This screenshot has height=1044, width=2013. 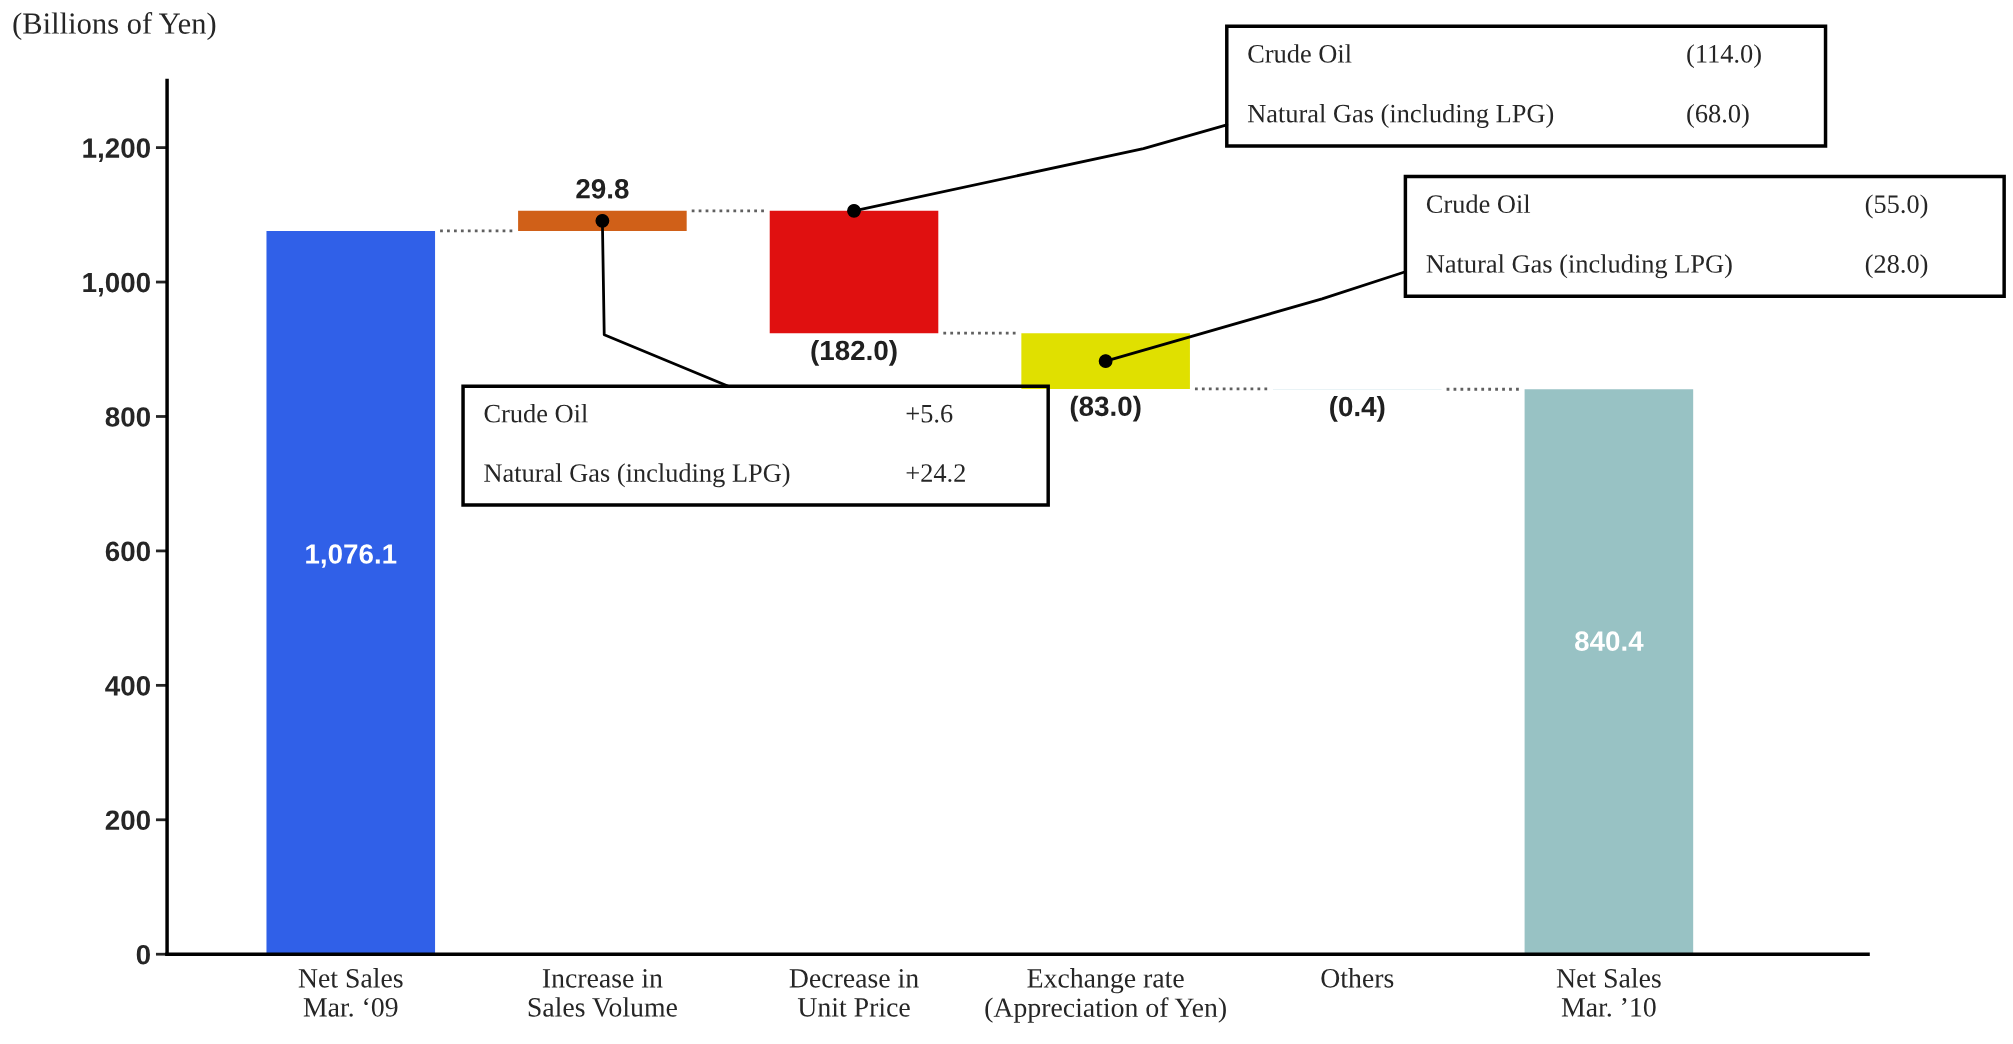 What do you see at coordinates (351, 556) in the screenshot?
I see `data-label: 1,076.1` at bounding box center [351, 556].